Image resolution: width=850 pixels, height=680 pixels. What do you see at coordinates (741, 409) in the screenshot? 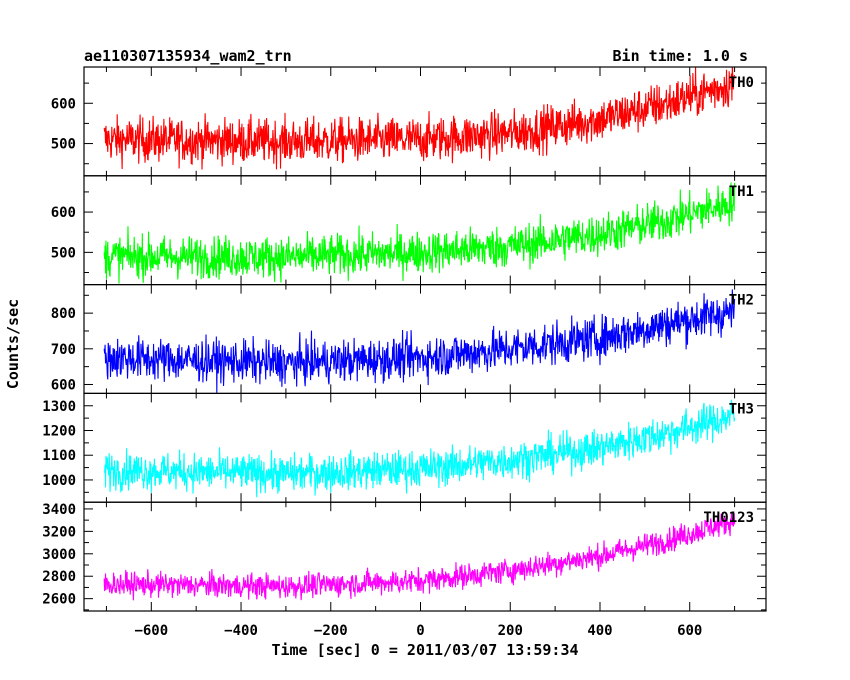
I see `panel-name-label: TH3` at bounding box center [741, 409].